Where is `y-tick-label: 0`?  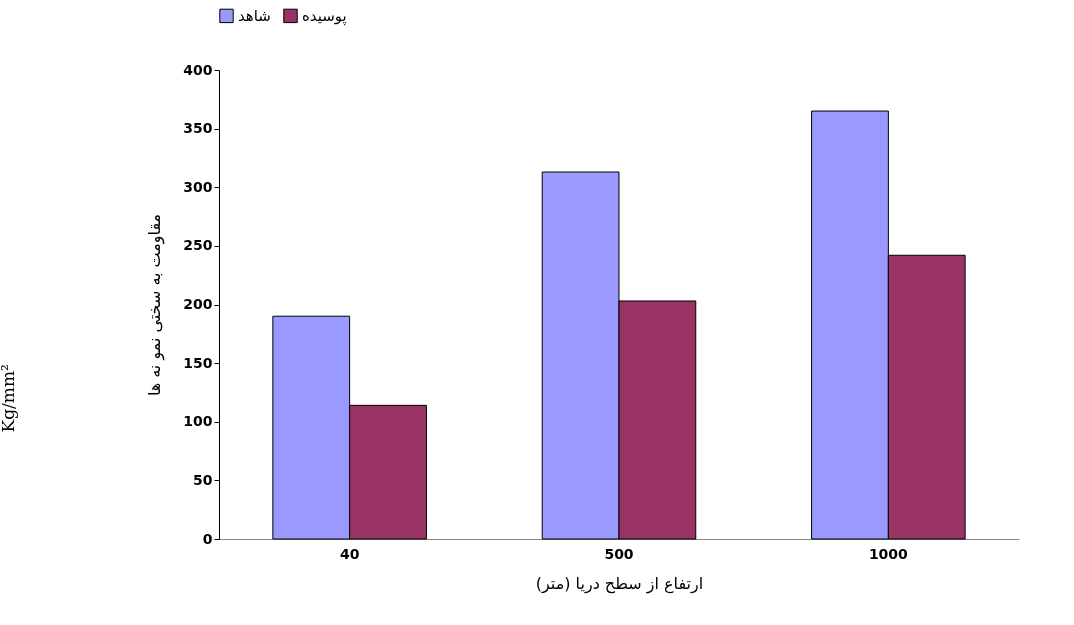
y-tick-label: 0 is located at coordinates (207, 538).